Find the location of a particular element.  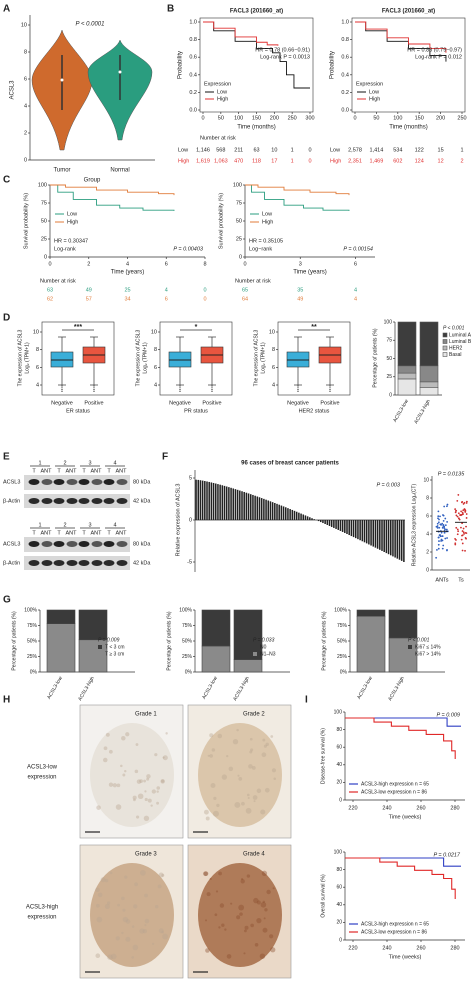

x-tick-label: 220 is located at coordinates (352, 948).